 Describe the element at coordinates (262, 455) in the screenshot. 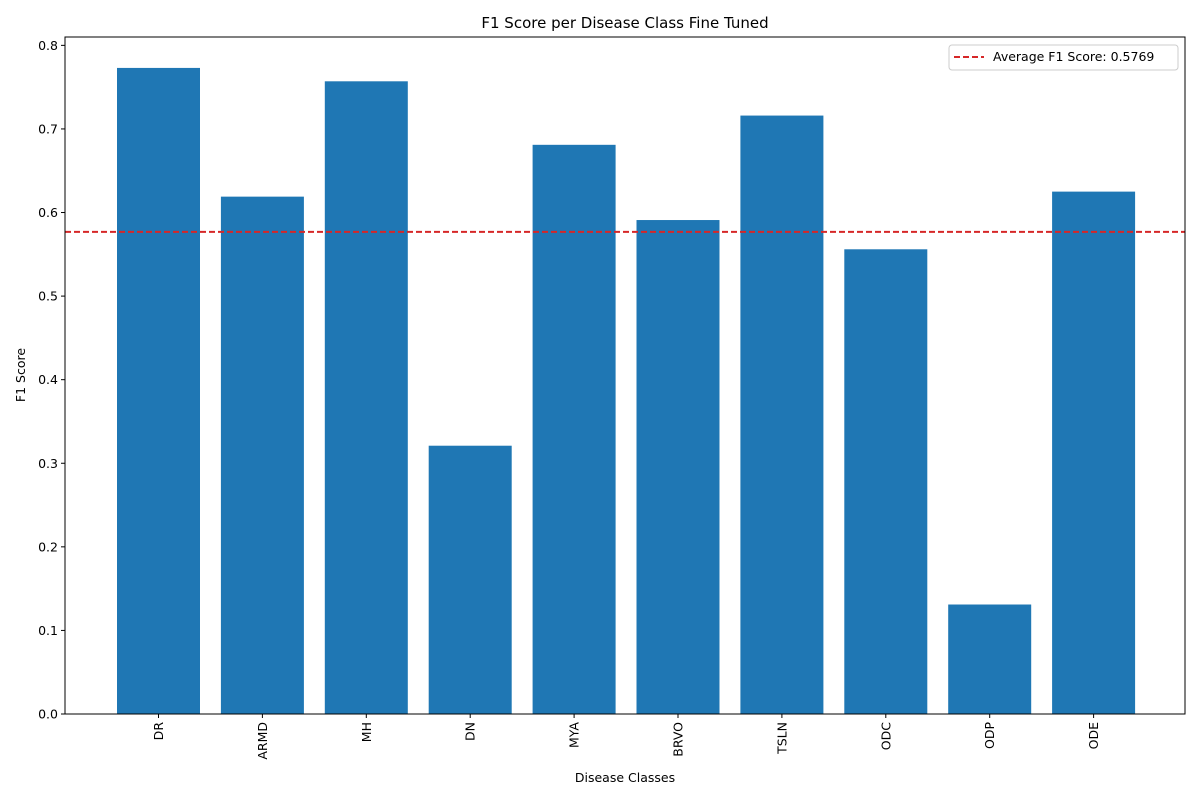

I see `bar-armd` at that location.